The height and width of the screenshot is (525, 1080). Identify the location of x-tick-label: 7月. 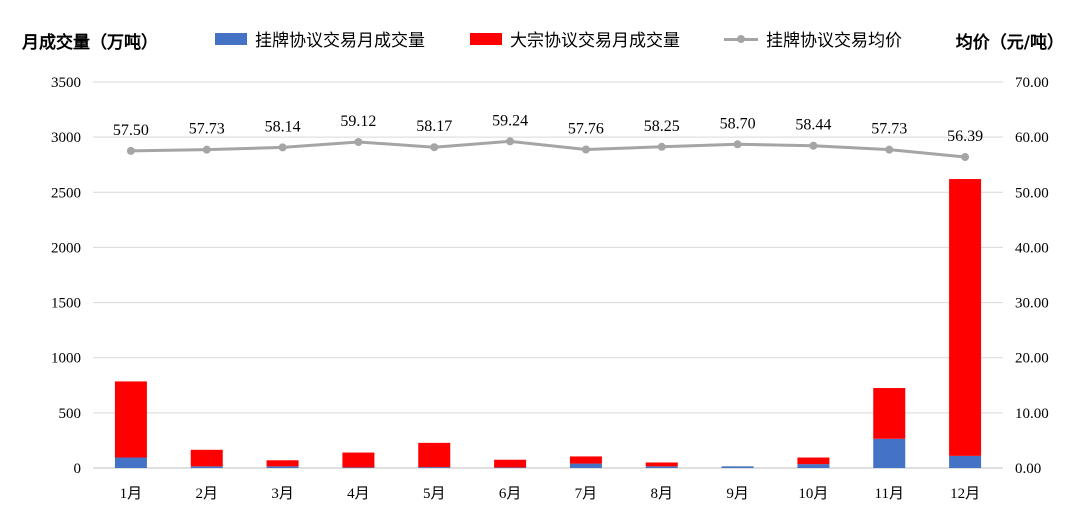
(586, 494).